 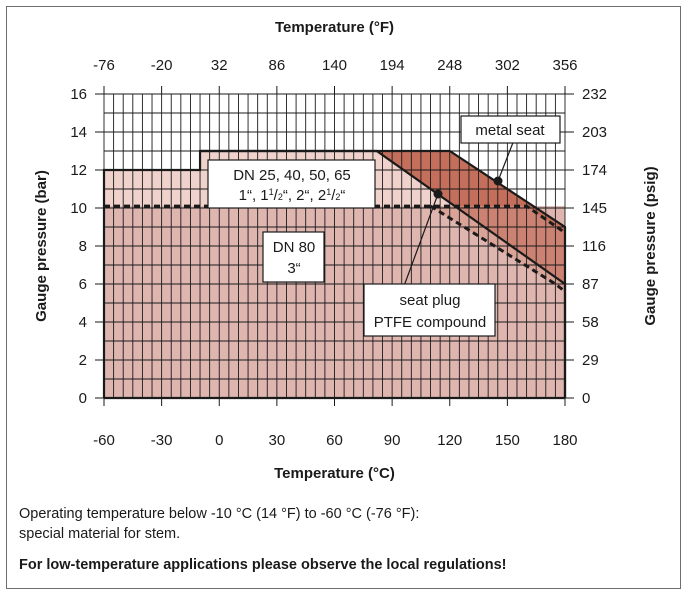 I want to click on marker-seat-plug, so click(x=438, y=194).